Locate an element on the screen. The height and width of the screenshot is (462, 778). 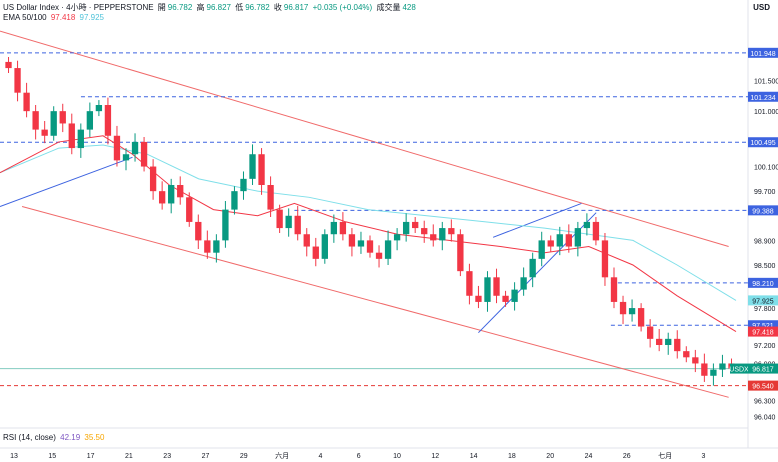
time-tick-label: 15 is located at coordinates (52, 456).